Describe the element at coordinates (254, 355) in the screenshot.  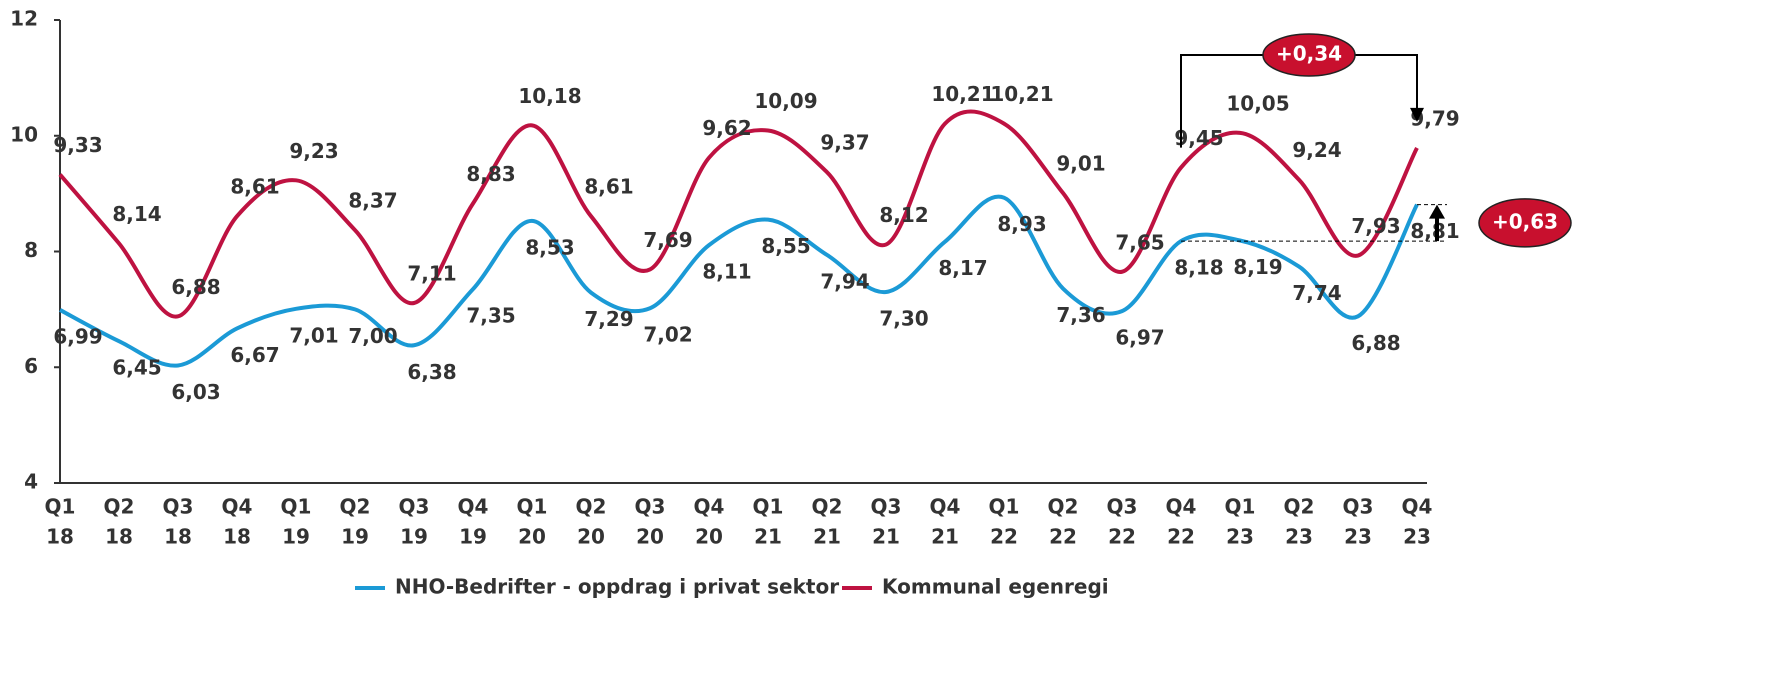
I see `data-label: 6,67` at that location.